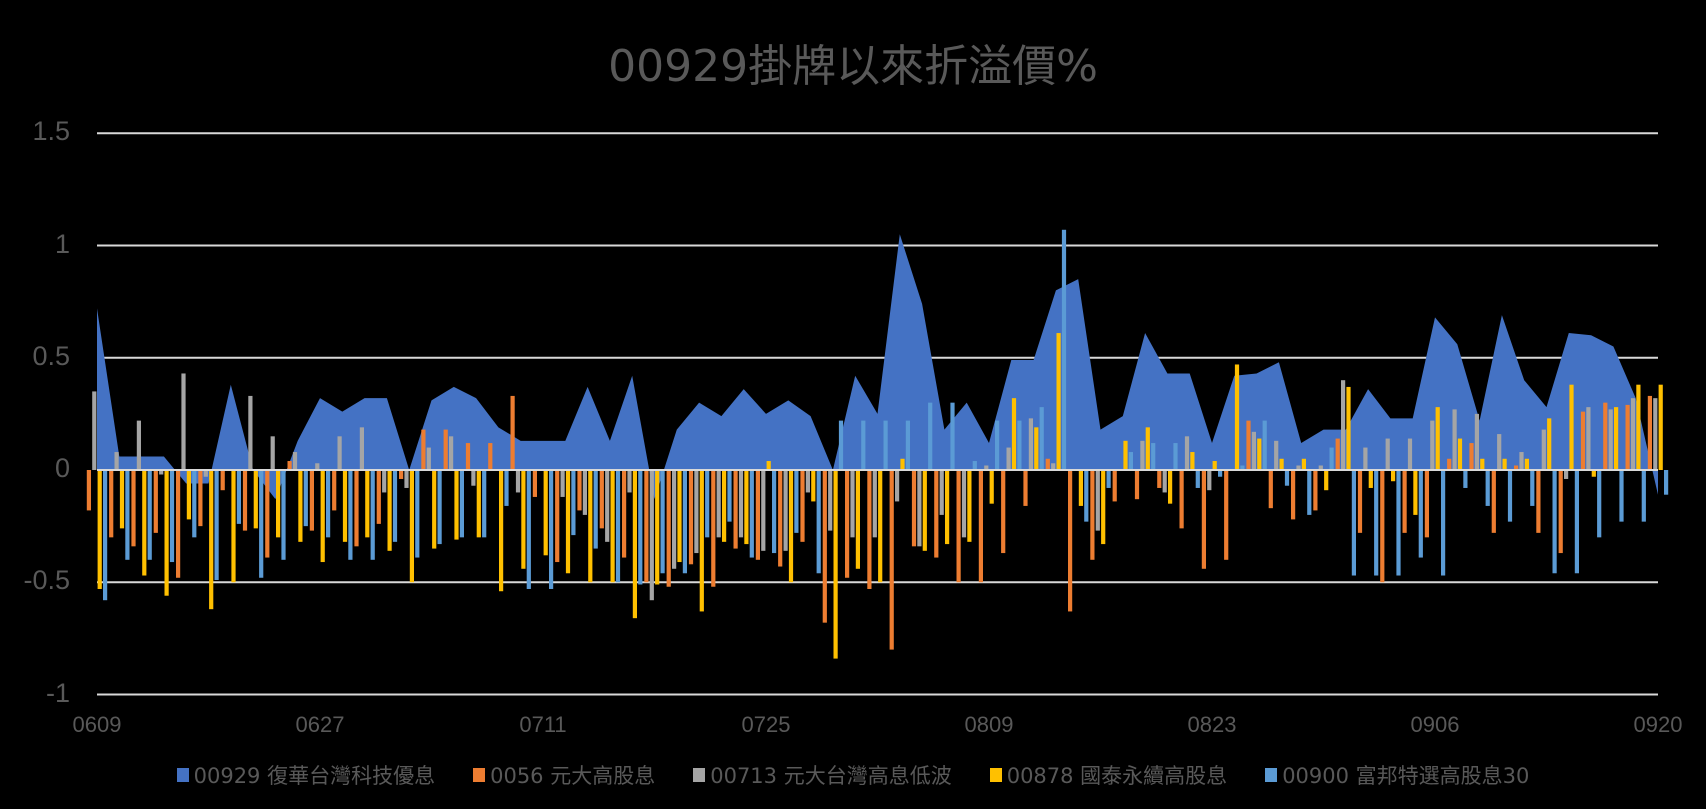 Image resolution: width=1706 pixels, height=809 pixels. I want to click on legend-item-00900: 00900 富邦特選高股息30, so click(1397, 775).